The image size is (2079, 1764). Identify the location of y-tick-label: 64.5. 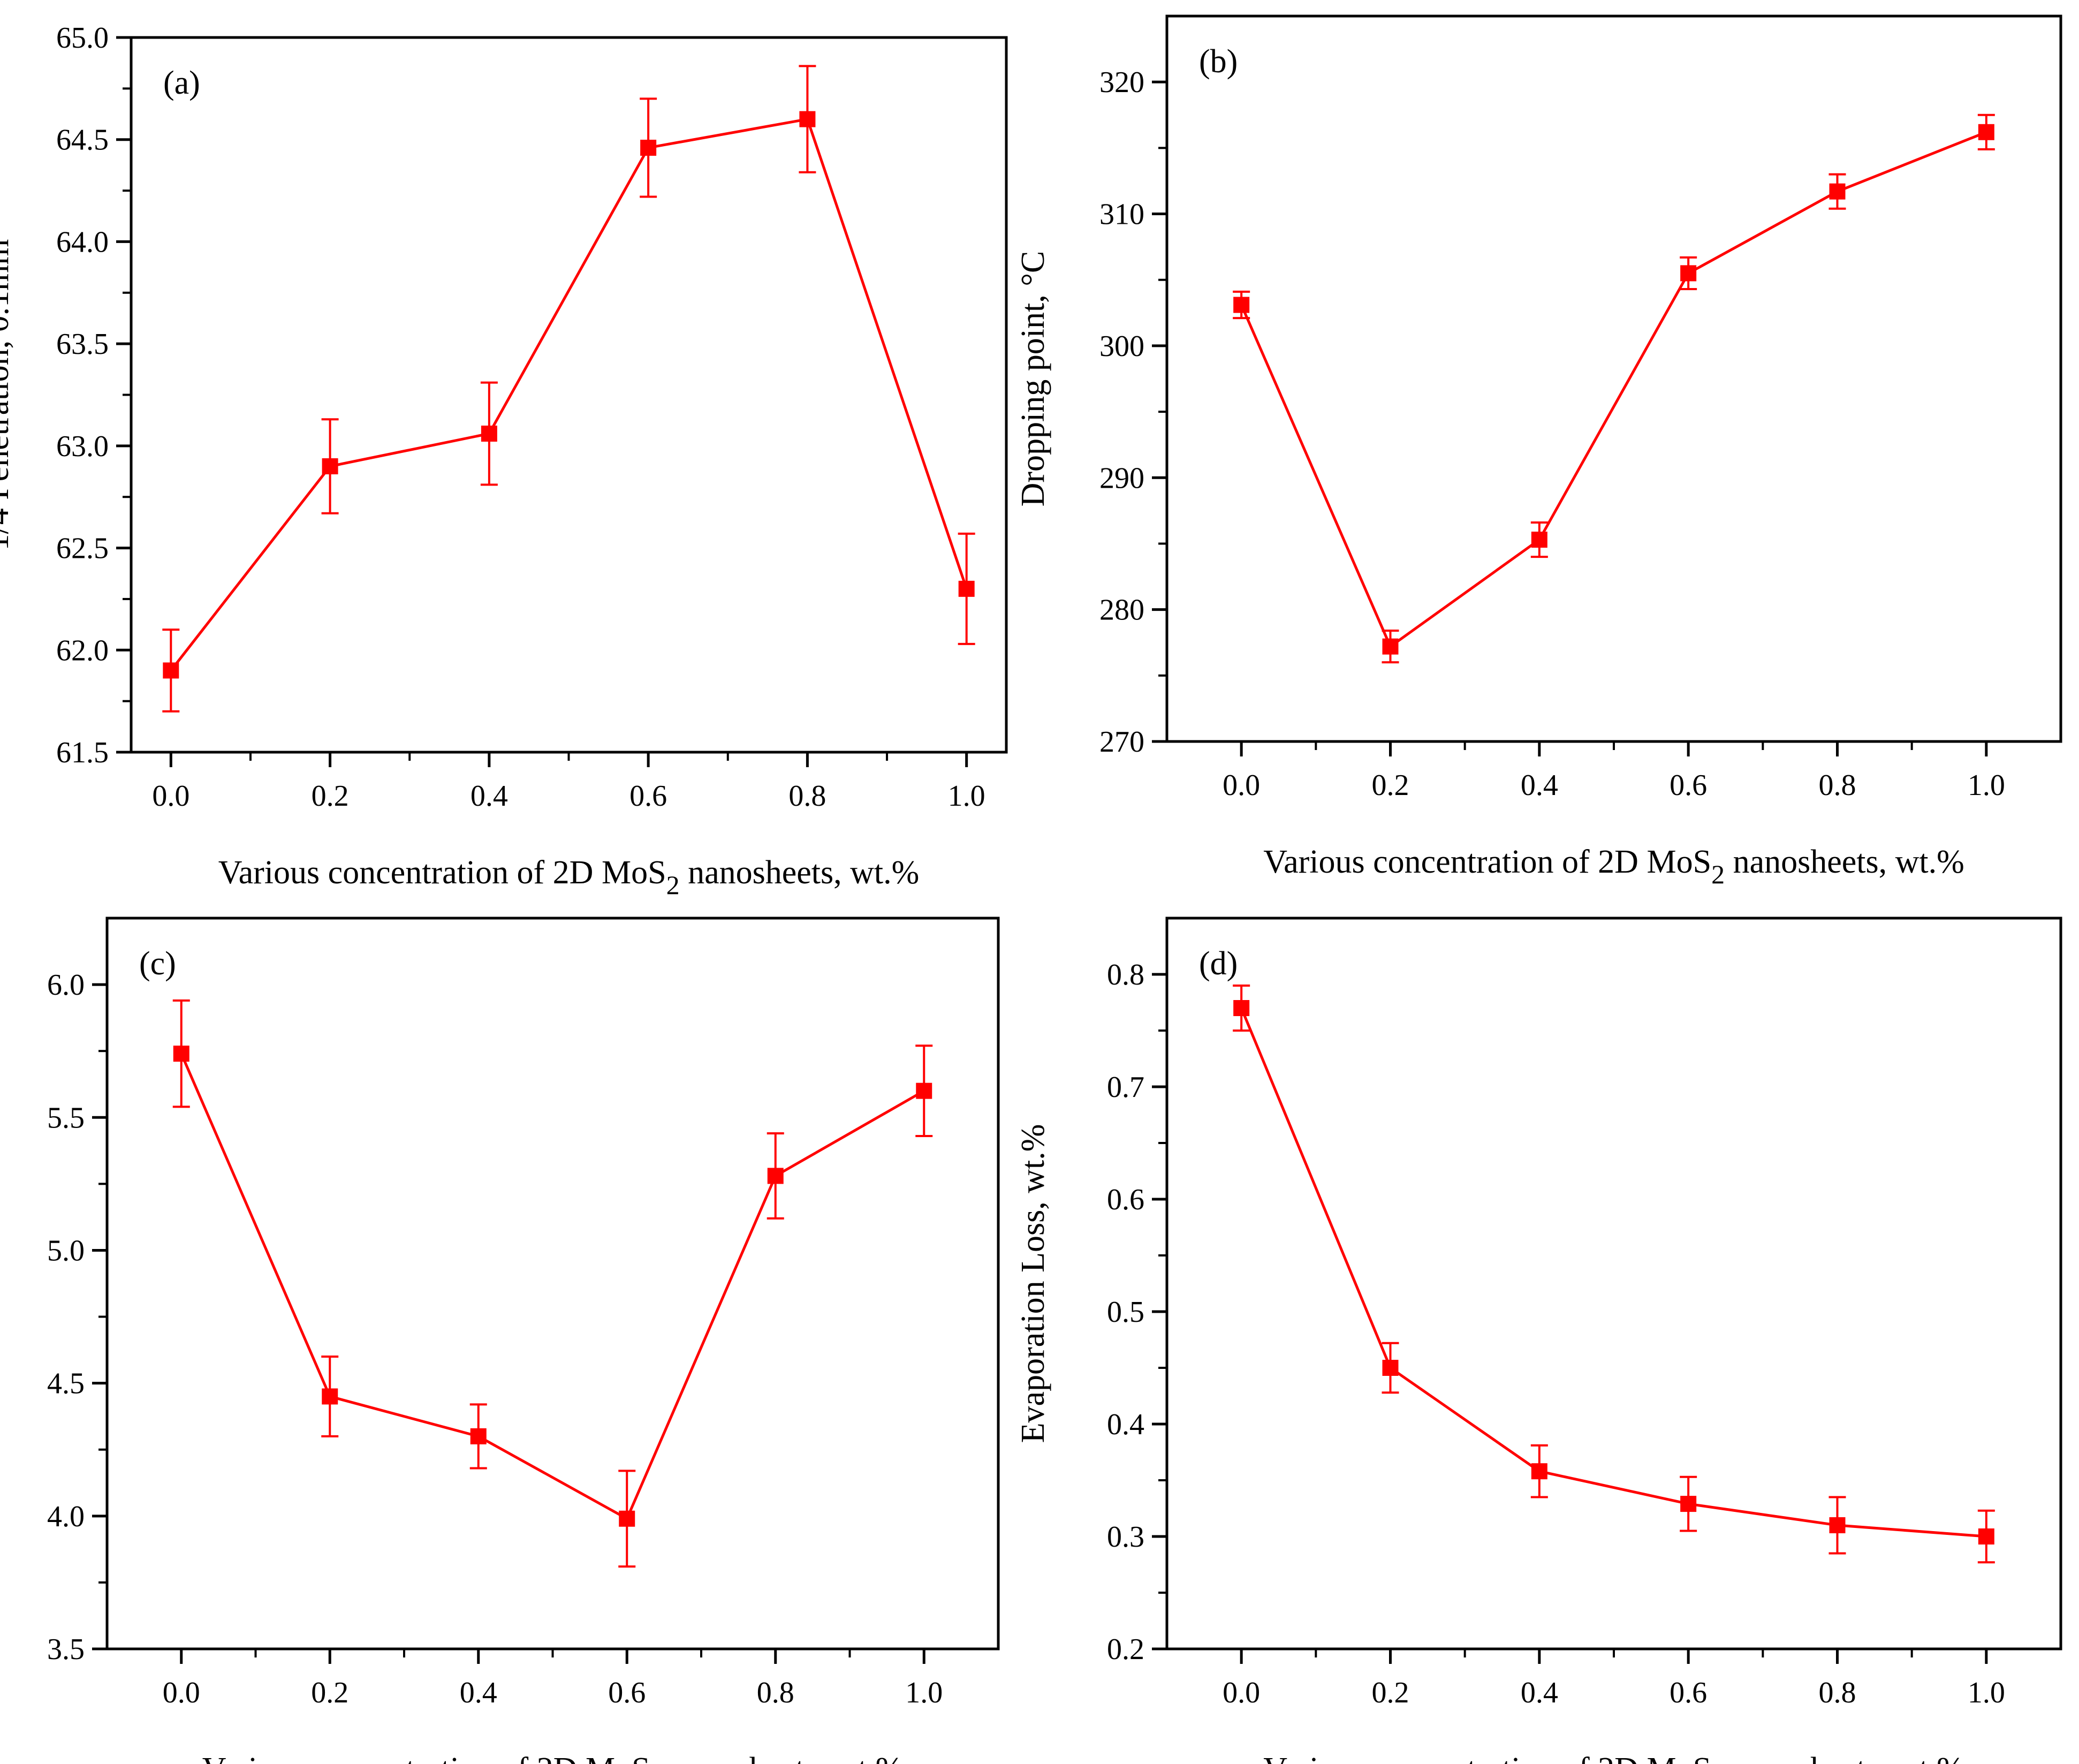
(82, 140).